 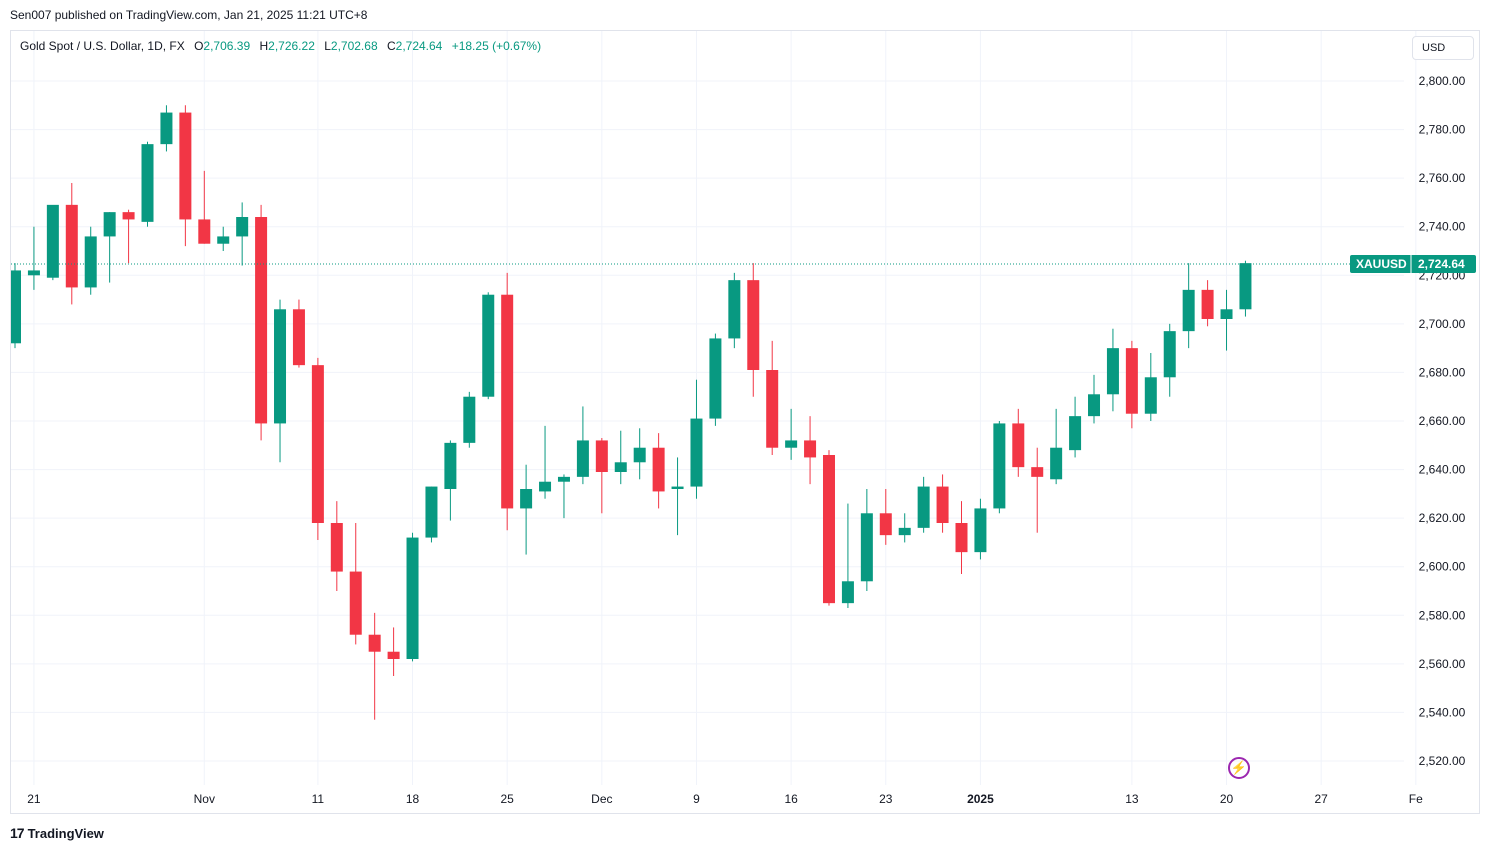 What do you see at coordinates (1227, 799) in the screenshot?
I see `x-tick-label: 20` at bounding box center [1227, 799].